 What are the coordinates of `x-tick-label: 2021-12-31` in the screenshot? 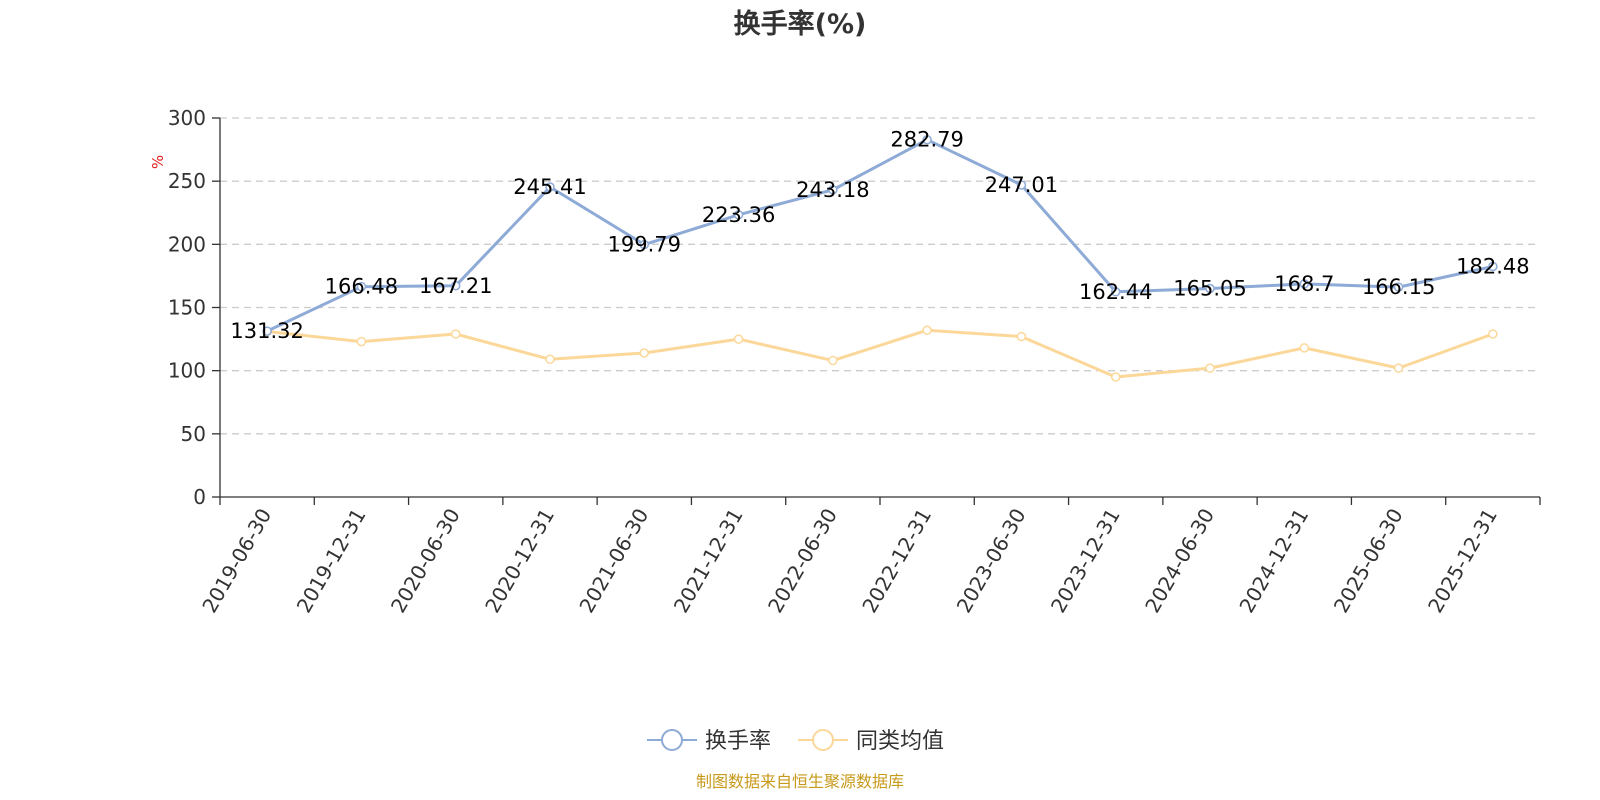 It's located at (708, 560).